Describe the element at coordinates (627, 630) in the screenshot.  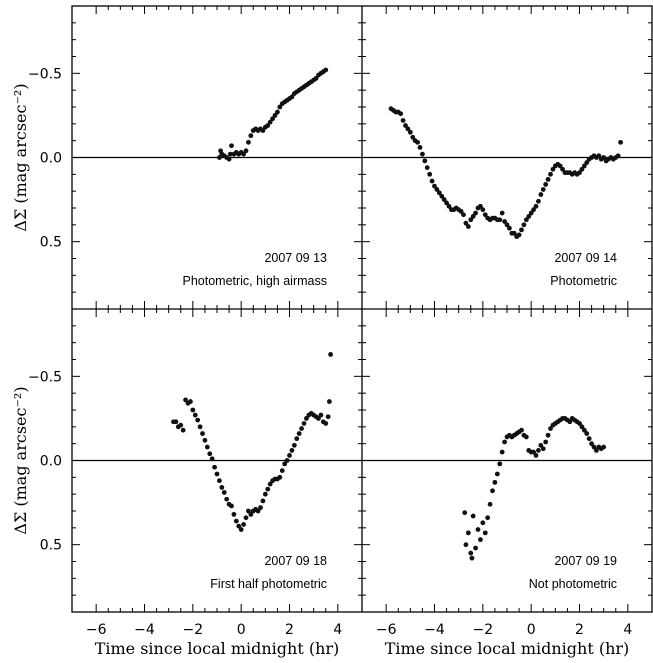
I see `x-tick-label: 4` at that location.